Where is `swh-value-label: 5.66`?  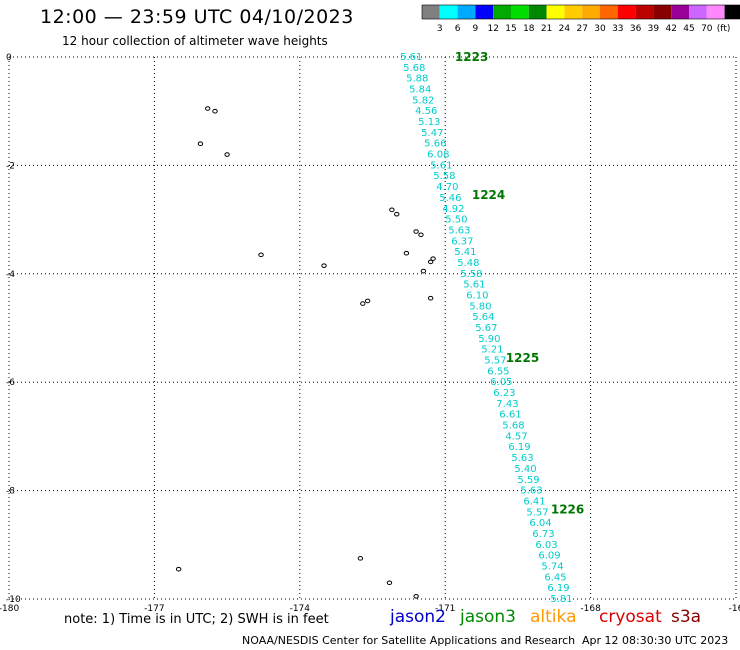 swh-value-label: 5.66 is located at coordinates (435, 144).